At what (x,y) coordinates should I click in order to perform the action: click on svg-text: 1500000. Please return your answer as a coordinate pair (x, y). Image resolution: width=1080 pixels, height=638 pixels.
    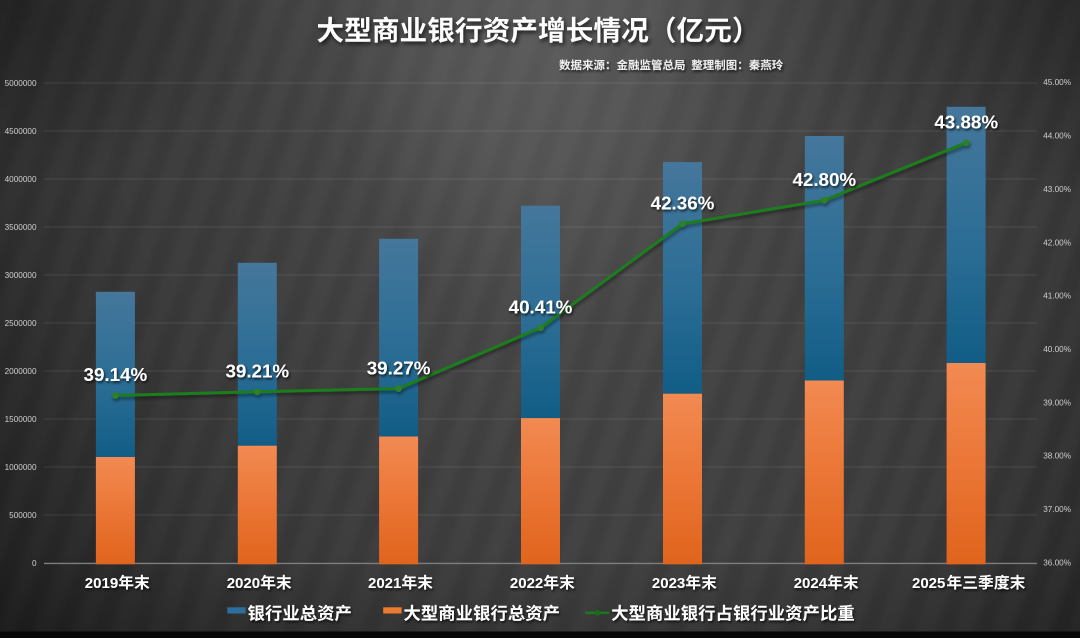
    Looking at the image, I should click on (21, 419).